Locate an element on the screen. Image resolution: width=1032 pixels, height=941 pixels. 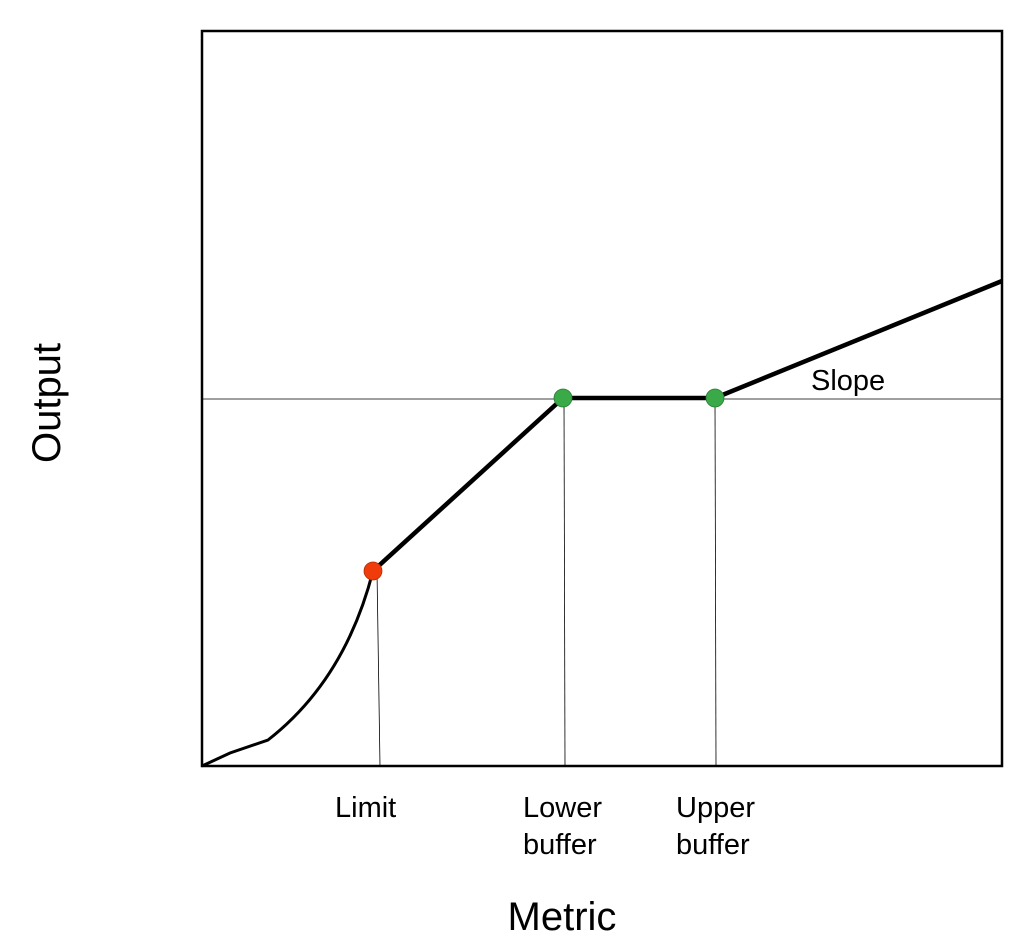
y-axis-title: Output is located at coordinates (47, 403).